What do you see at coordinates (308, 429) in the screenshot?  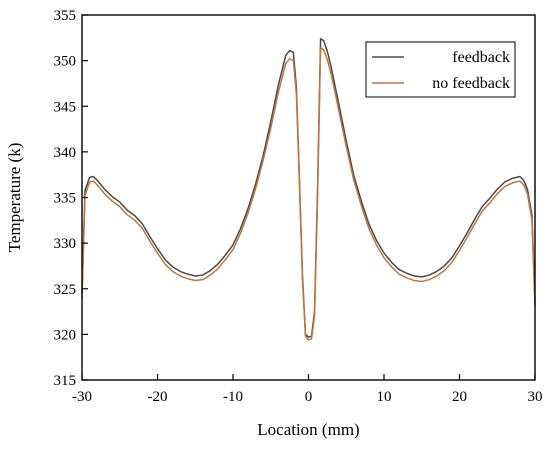 I see `x-axis-title: Location (mm)` at bounding box center [308, 429].